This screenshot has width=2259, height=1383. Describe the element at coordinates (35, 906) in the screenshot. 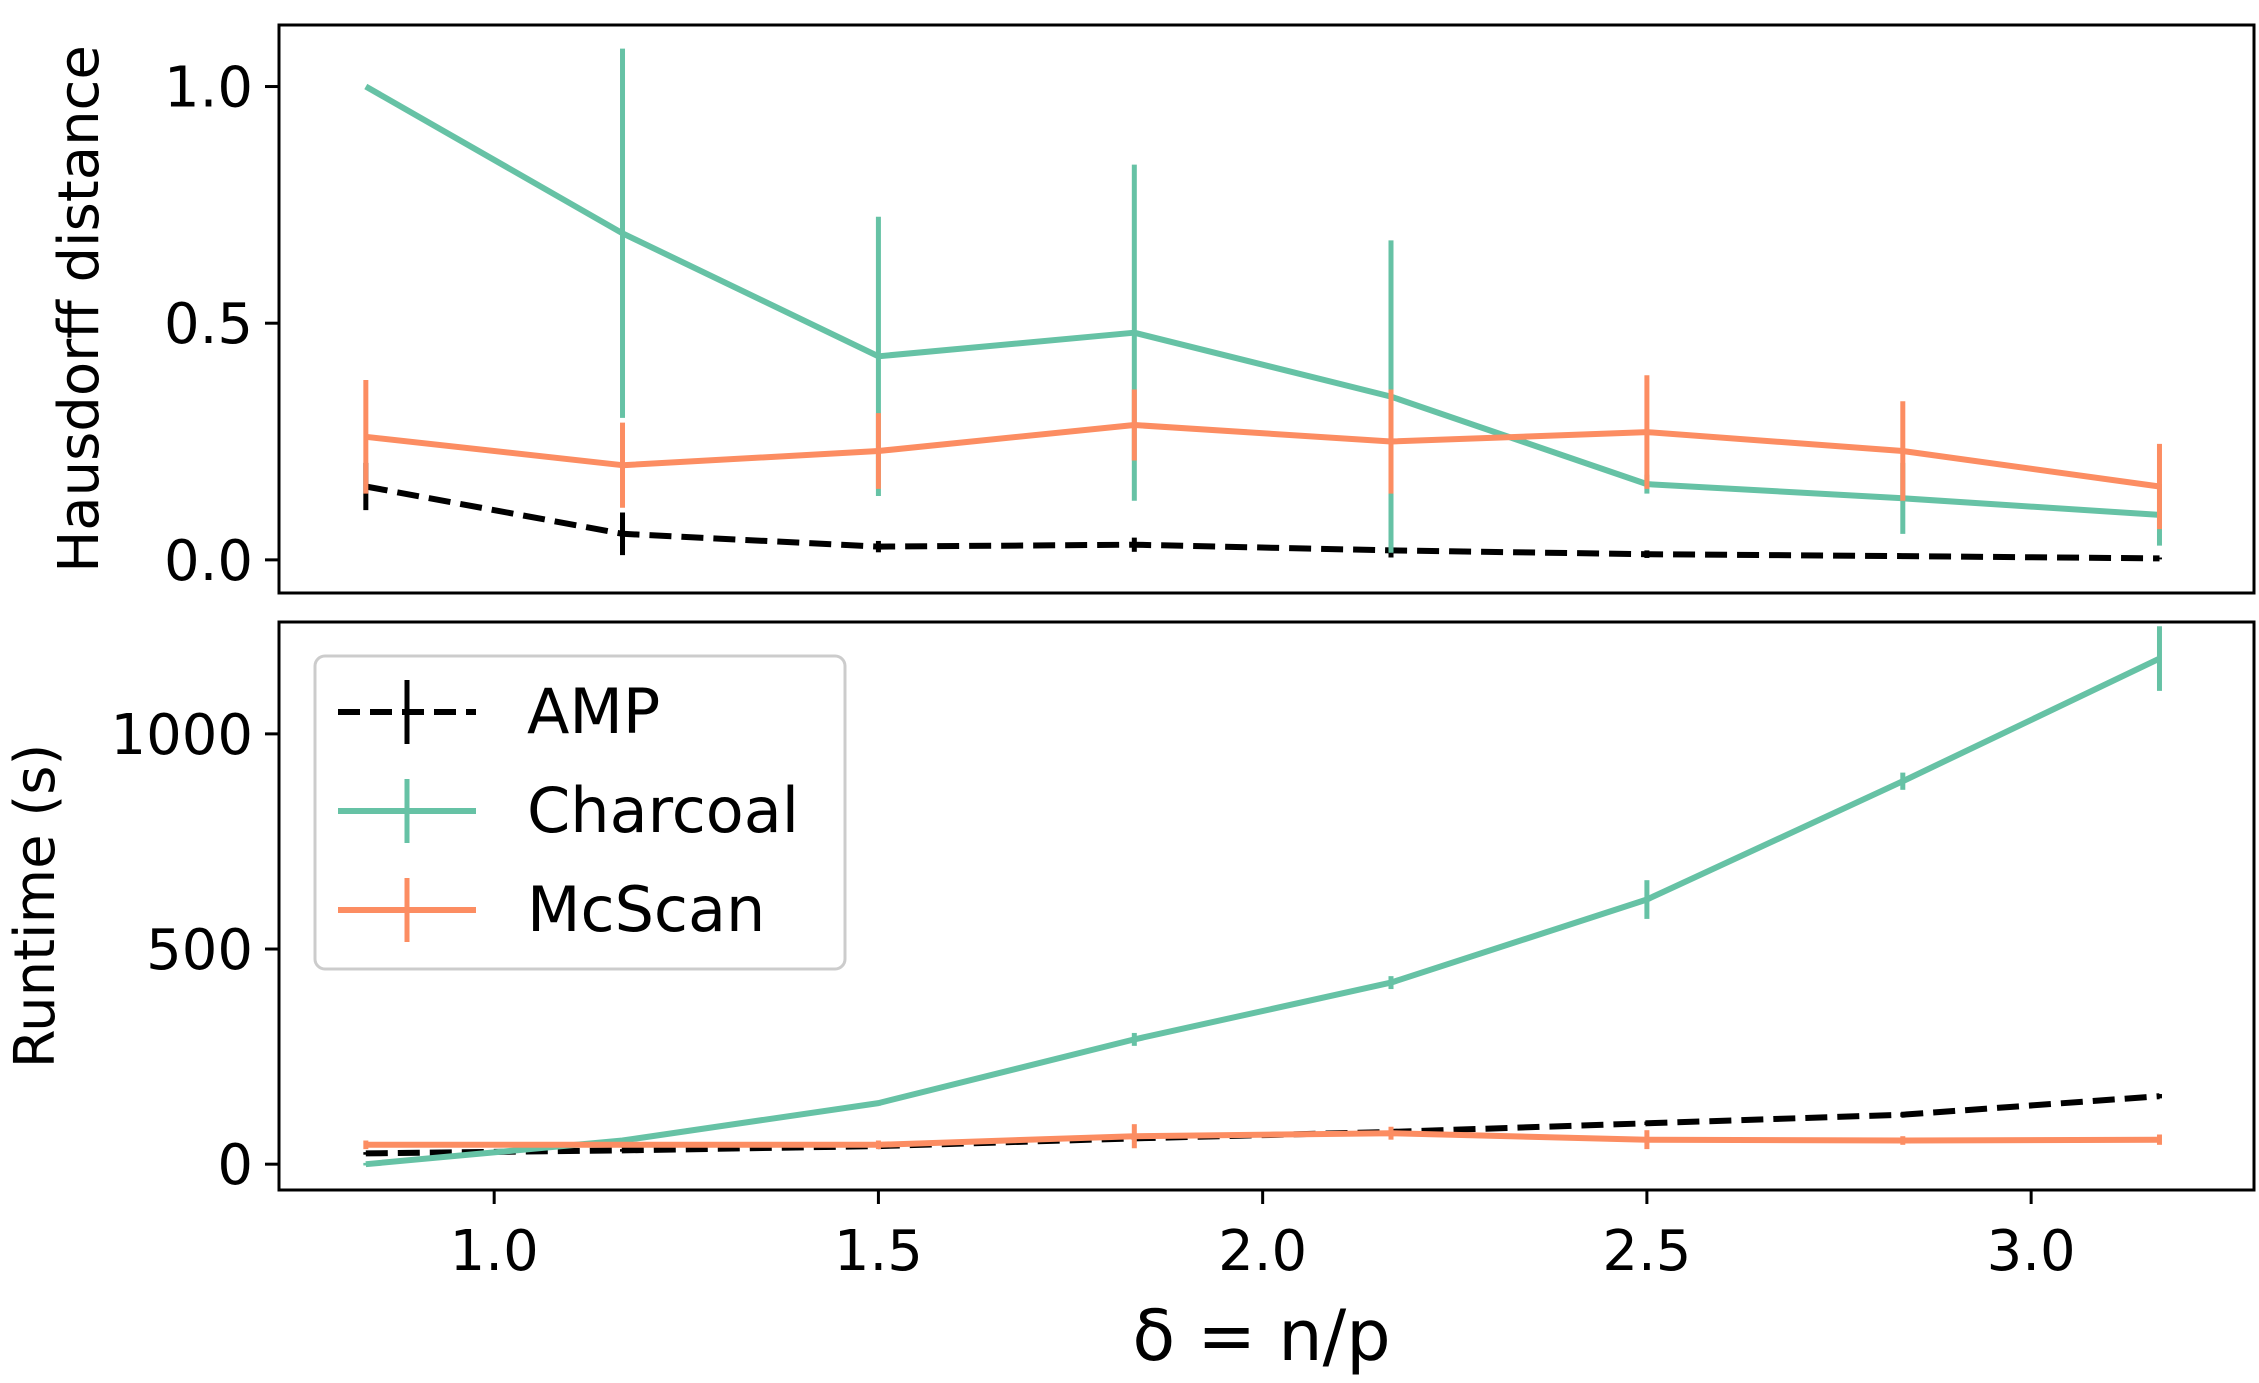

I see `y-axis-label: Runtime (s)` at that location.